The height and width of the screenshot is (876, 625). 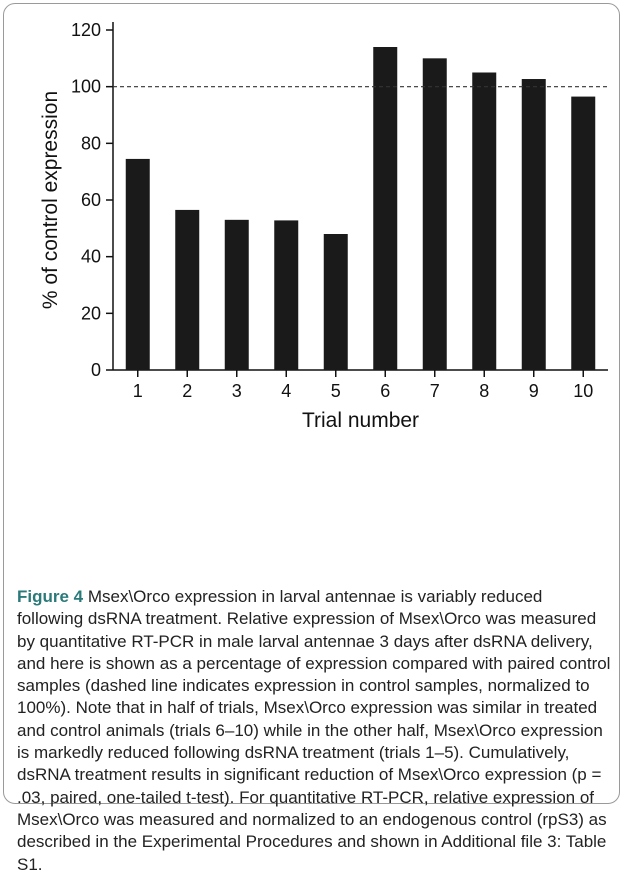 I want to click on x-tick-label: 8, so click(x=484, y=391).